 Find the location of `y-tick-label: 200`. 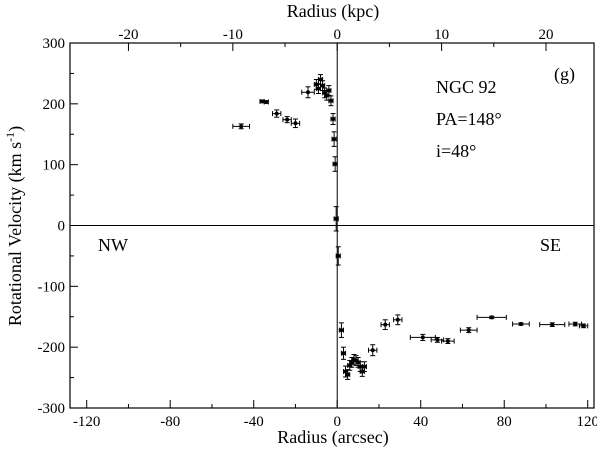

y-tick-label: 200 is located at coordinates (54, 105).